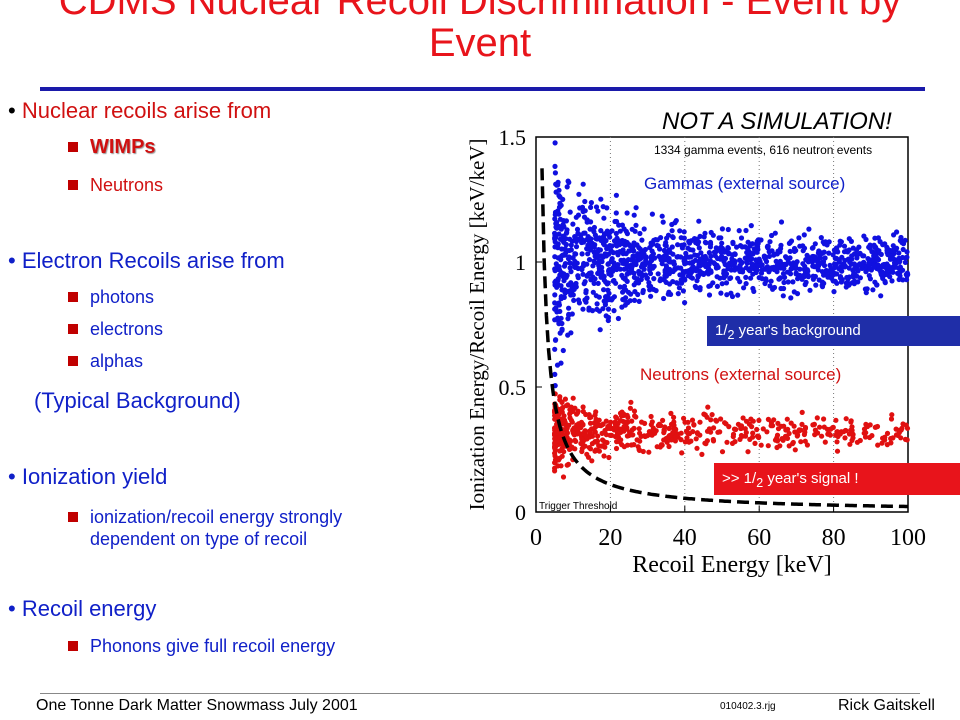 The height and width of the screenshot is (720, 960). What do you see at coordinates (94, 110) in the screenshot?
I see `nuclear-recoils-term: Nuclear recoils` at bounding box center [94, 110].